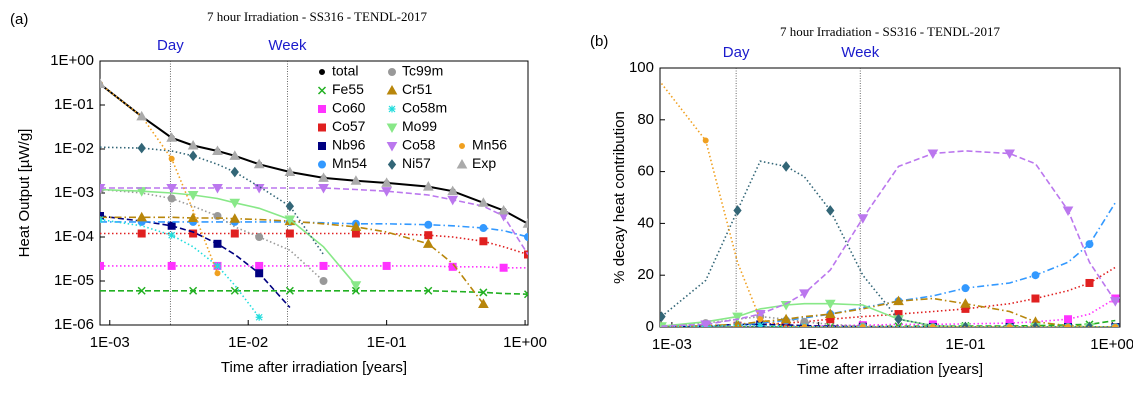 The width and height of the screenshot is (1133, 393). I want to click on legend-label: Co57, so click(349, 126).